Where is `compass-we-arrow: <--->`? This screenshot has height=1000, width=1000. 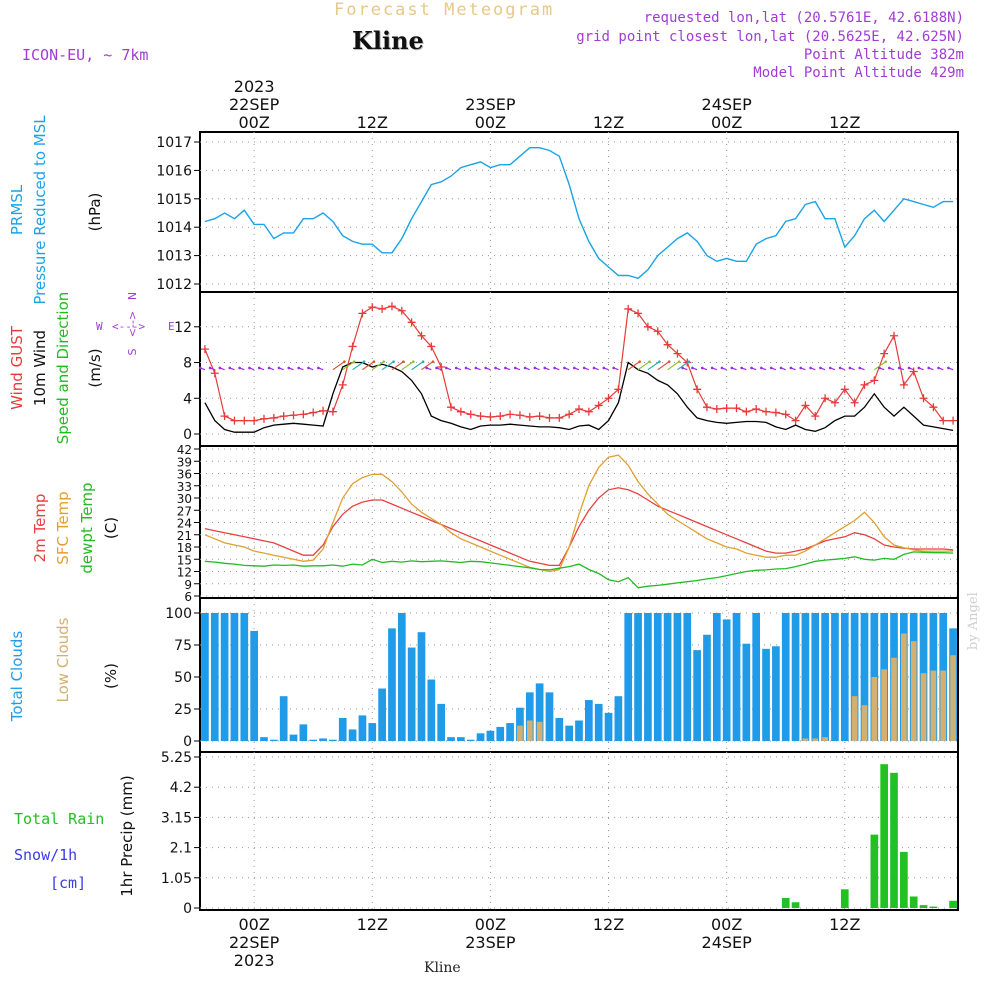
compass-we-arrow: <---> is located at coordinates (128, 326).